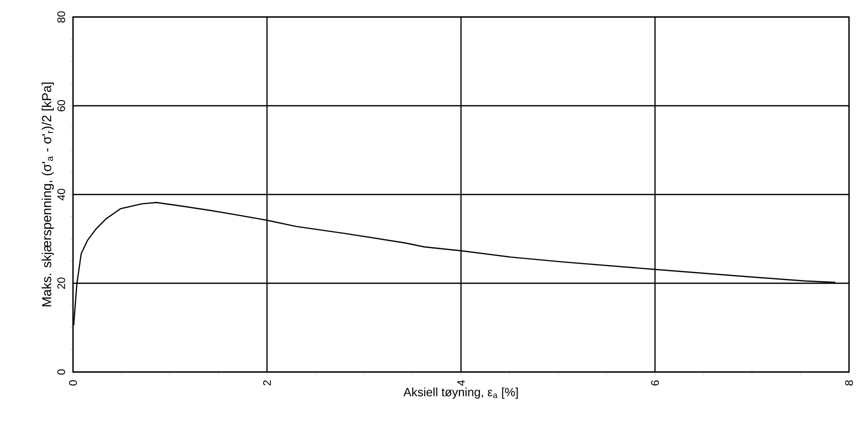  I want to click on x-tick-label: 2, so click(267, 383).